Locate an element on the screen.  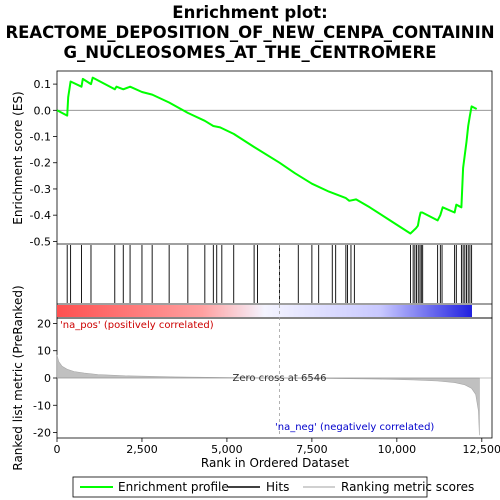
zero-cross-label: Zero cross at 6546 is located at coordinates (279, 378).